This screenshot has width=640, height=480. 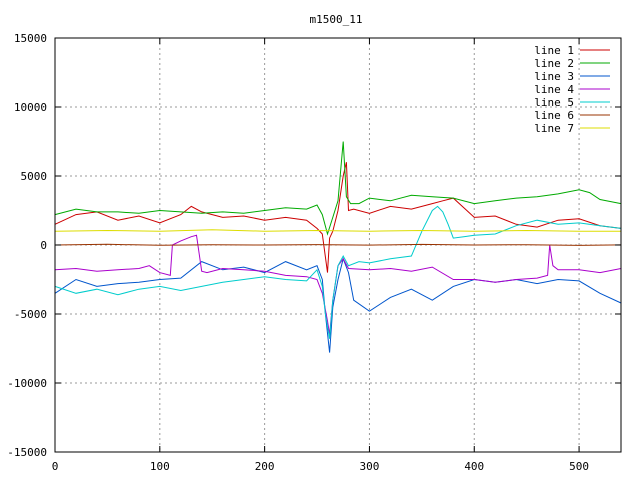 What do you see at coordinates (55, 466) in the screenshot?
I see `x-tick-label: 0` at bounding box center [55, 466].